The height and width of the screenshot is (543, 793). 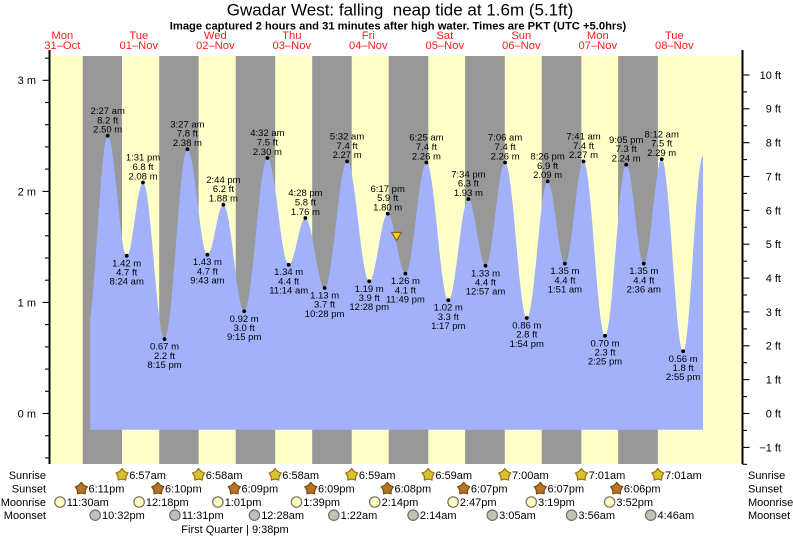 What do you see at coordinates (234, 530) in the screenshot?
I see `svg-text: First Quarter | 9:38pm` at bounding box center [234, 530].